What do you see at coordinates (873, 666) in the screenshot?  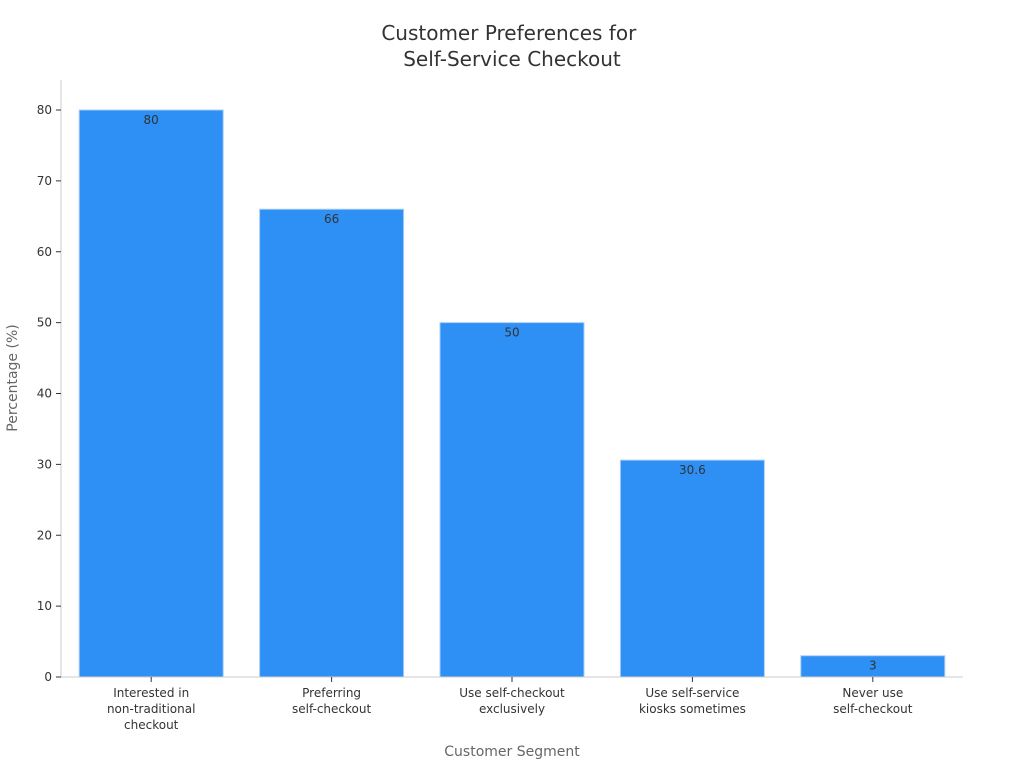 I see `data-label: 3` at bounding box center [873, 666].